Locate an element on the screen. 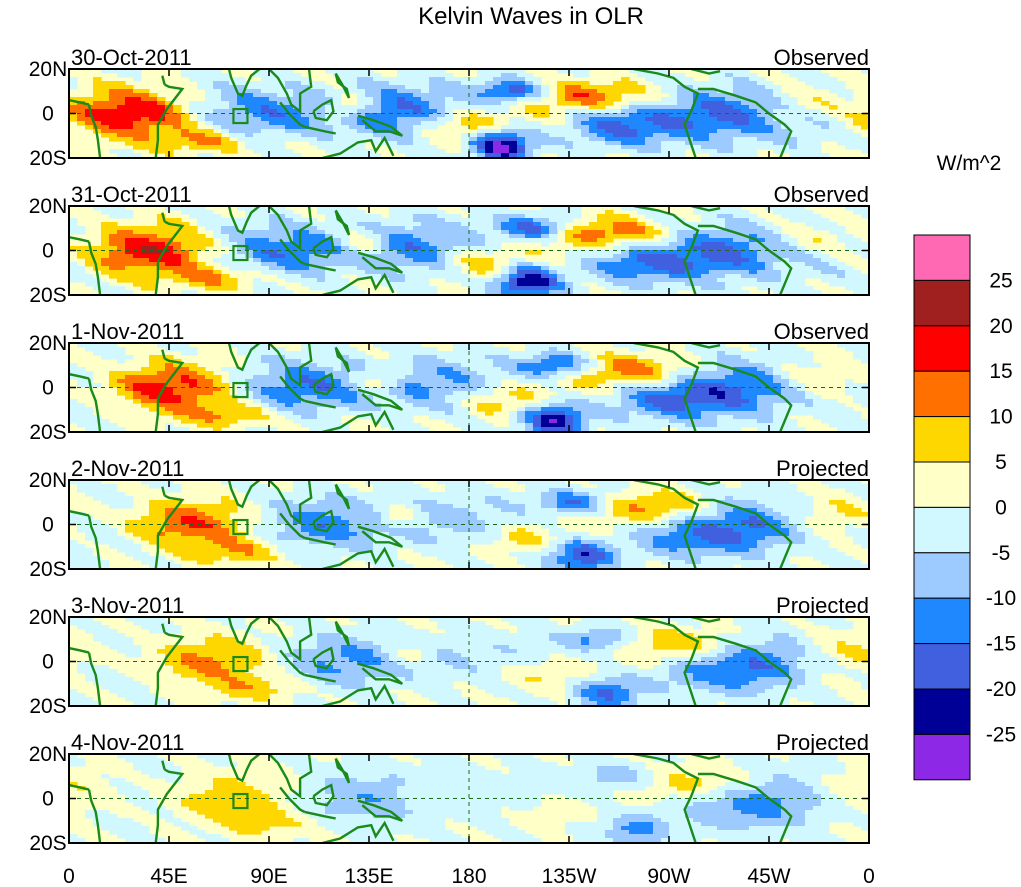 Image resolution: width=1021 pixels, height=887 pixels. colorbar-box is located at coordinates (942, 394).